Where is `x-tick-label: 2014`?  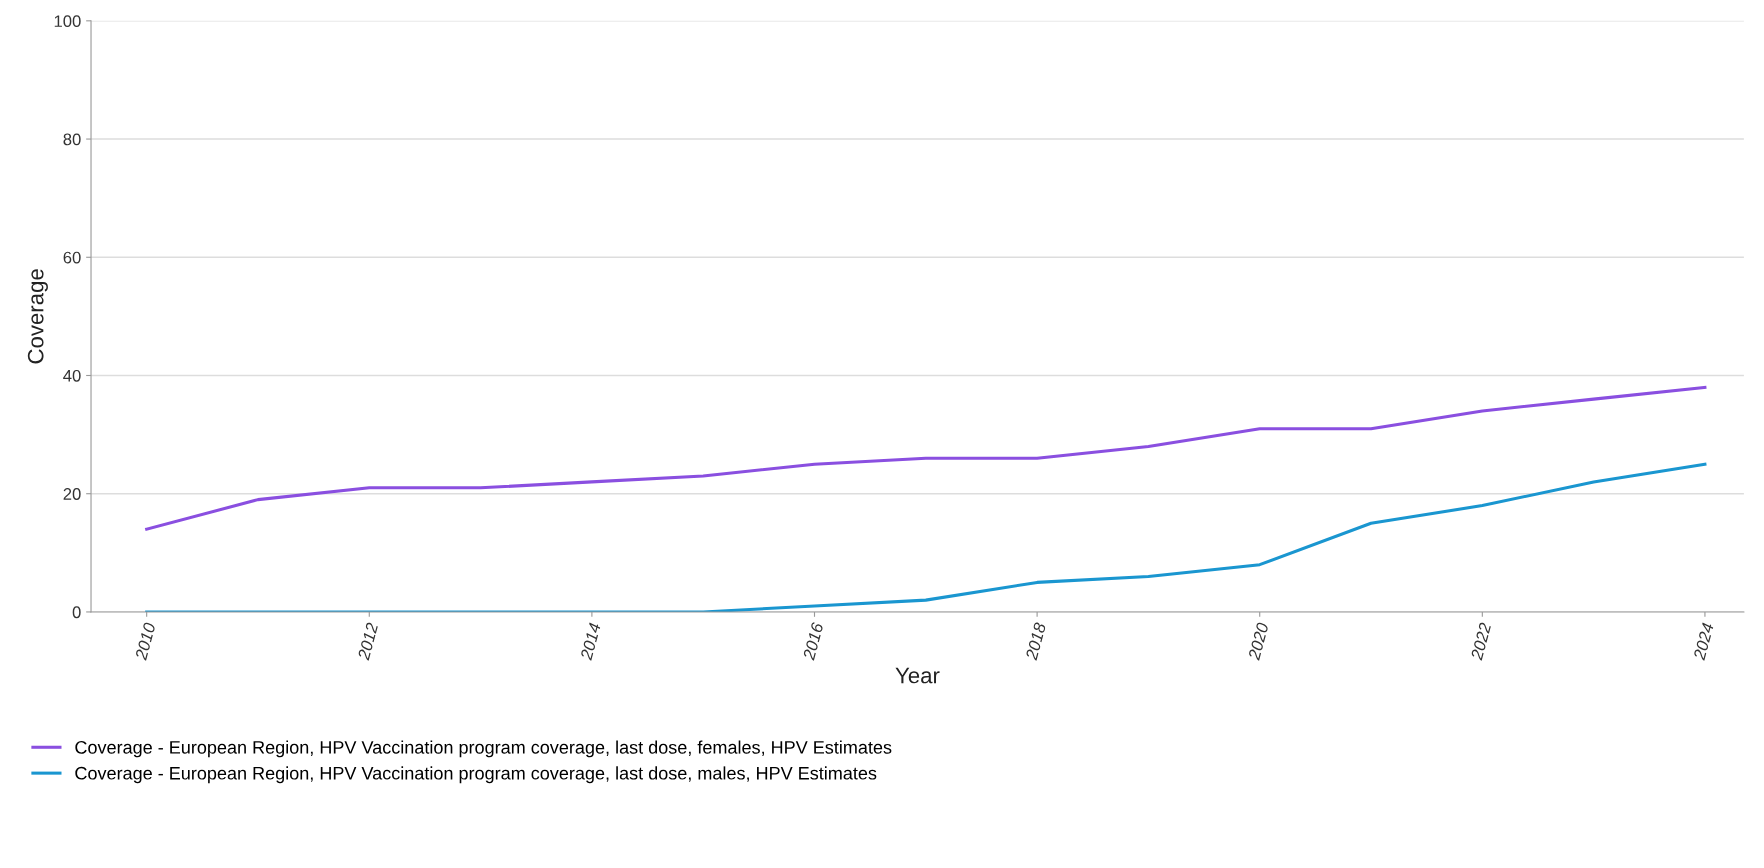 x-tick-label: 2014 is located at coordinates (590, 641).